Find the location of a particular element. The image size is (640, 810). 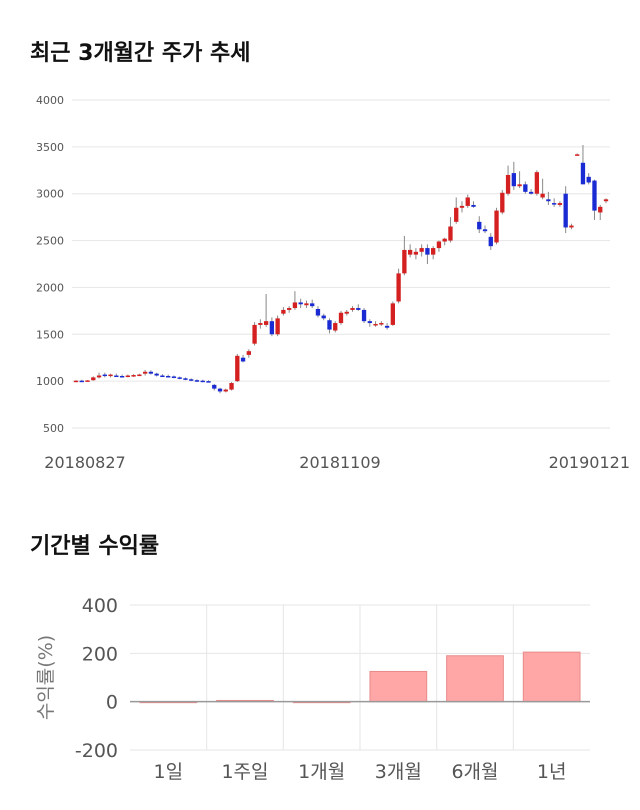

x-tick-label: 20181109 is located at coordinates (339, 462).